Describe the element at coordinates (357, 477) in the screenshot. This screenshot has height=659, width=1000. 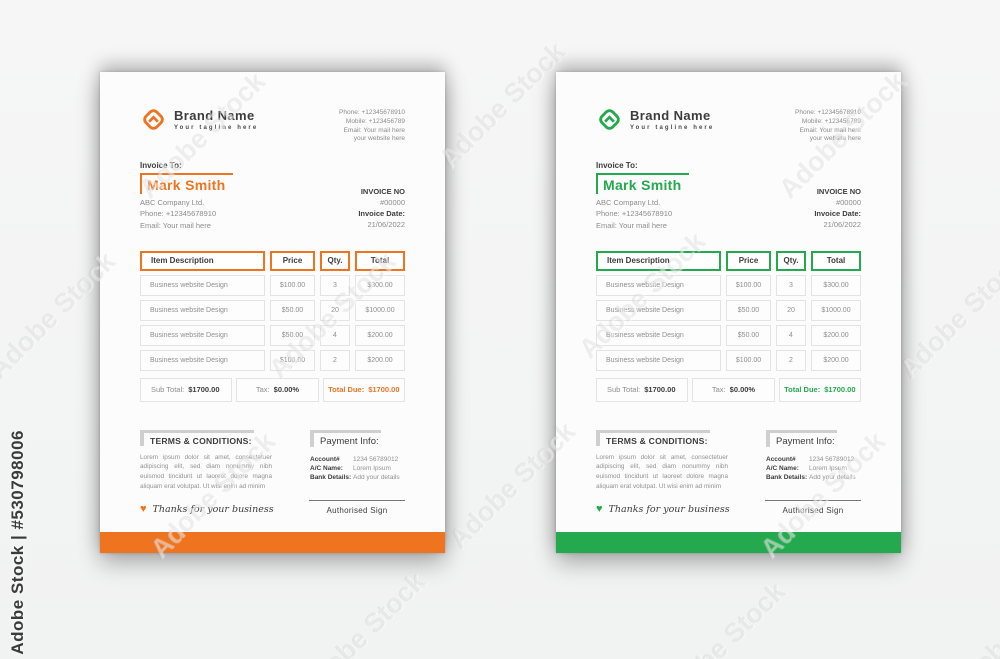
I see `payment-row: Bank Details: Add your details` at that location.